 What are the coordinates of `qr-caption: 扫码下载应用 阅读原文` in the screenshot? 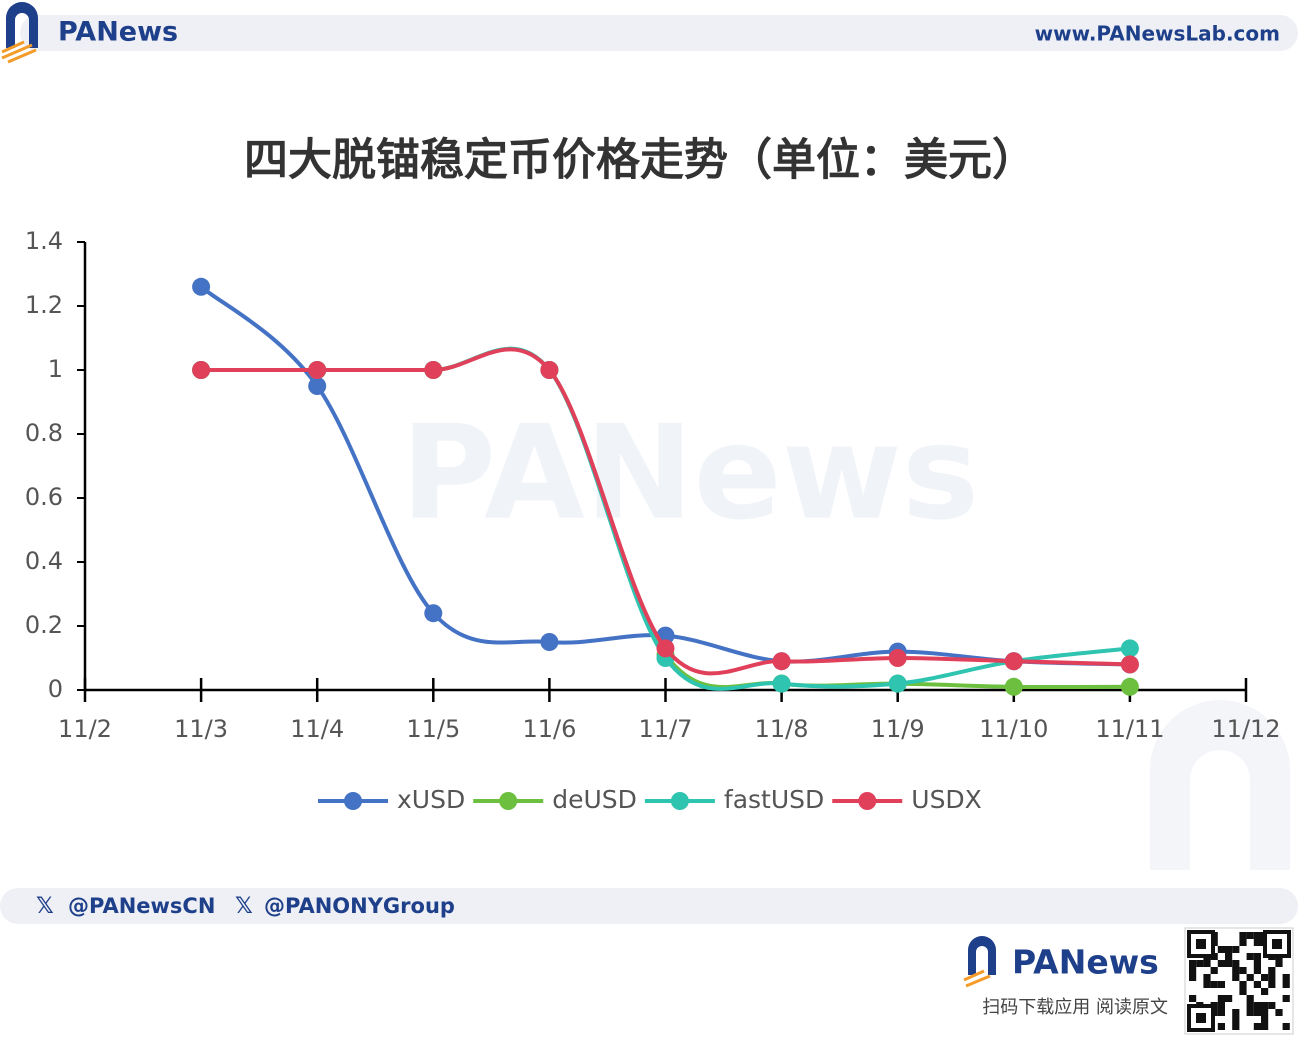 It's located at (1075, 1007).